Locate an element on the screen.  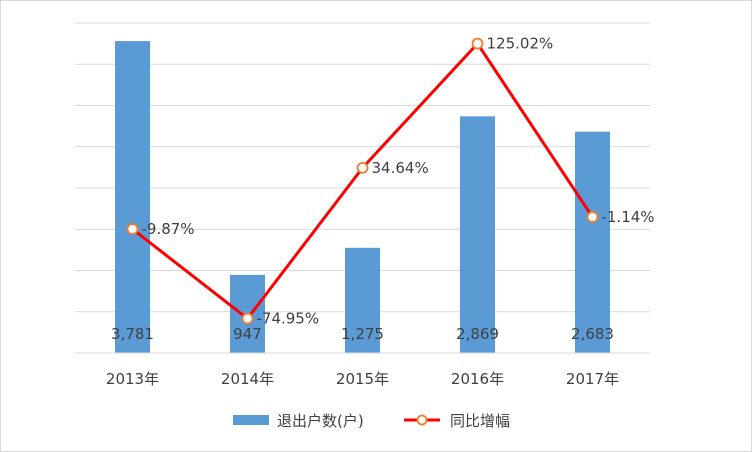
x-tick-label: 2016年 is located at coordinates (477, 379).